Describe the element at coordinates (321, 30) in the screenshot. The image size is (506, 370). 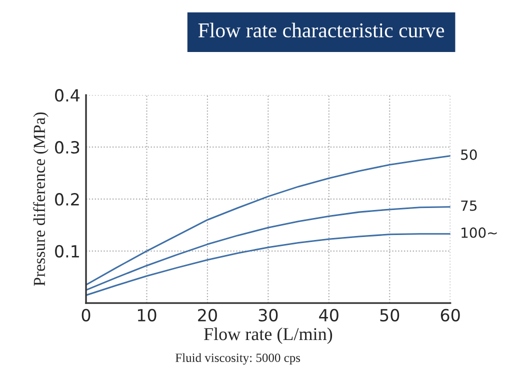
I see `chart-title: Flow rate characteristic curve` at that location.